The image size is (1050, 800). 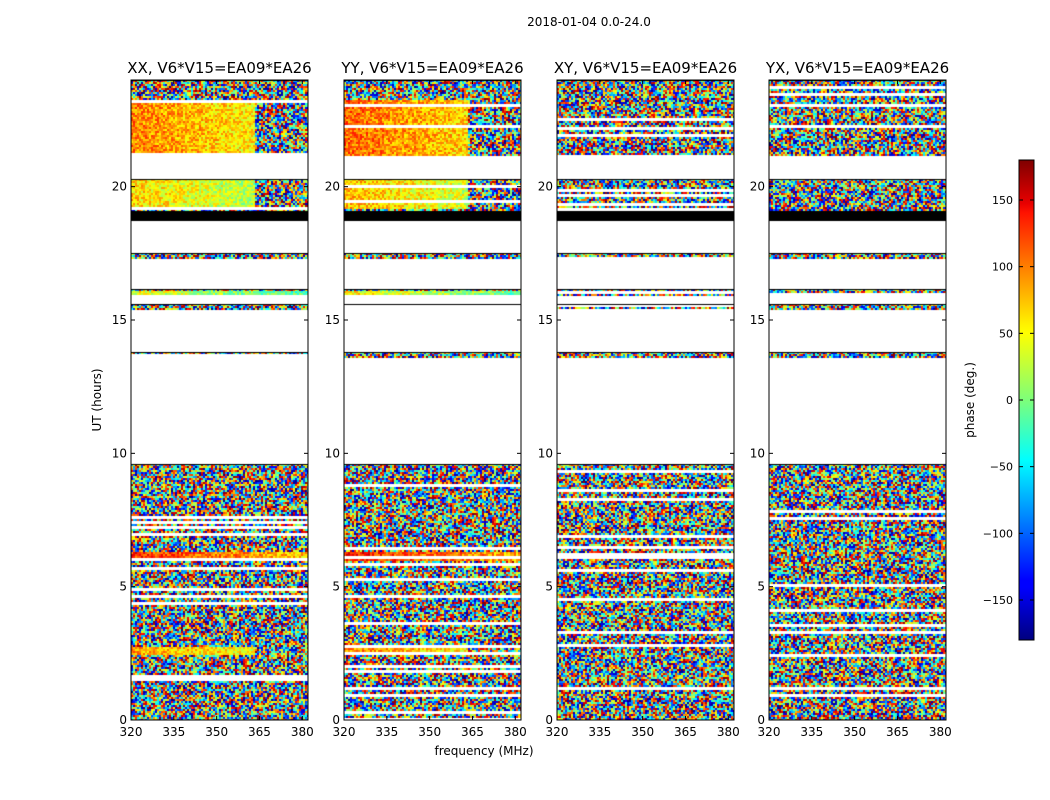 I want to click on colorbar-ticks: 150 100 50 0 −50 −100 −150, so click(x=1008, y=400).